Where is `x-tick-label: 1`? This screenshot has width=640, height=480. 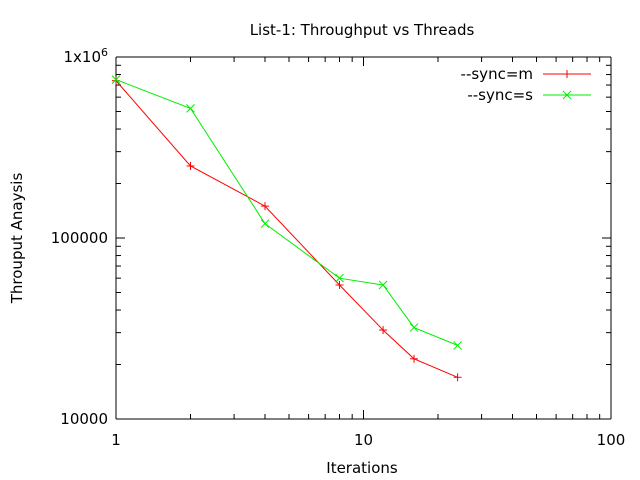
x-tick-label: 1 is located at coordinates (116, 440).